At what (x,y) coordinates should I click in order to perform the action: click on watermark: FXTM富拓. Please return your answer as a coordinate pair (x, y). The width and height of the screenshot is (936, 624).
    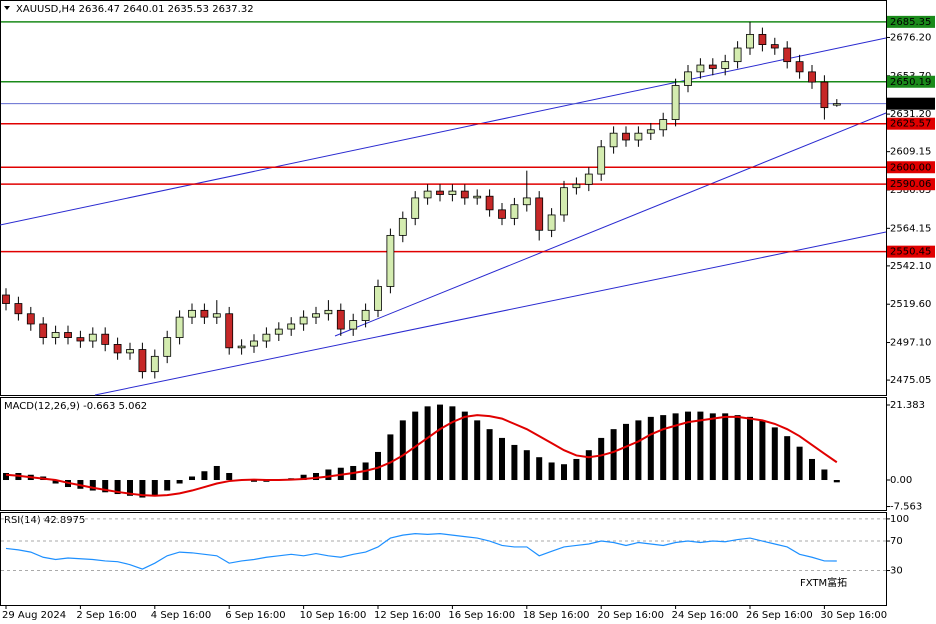
    Looking at the image, I should click on (823, 582).